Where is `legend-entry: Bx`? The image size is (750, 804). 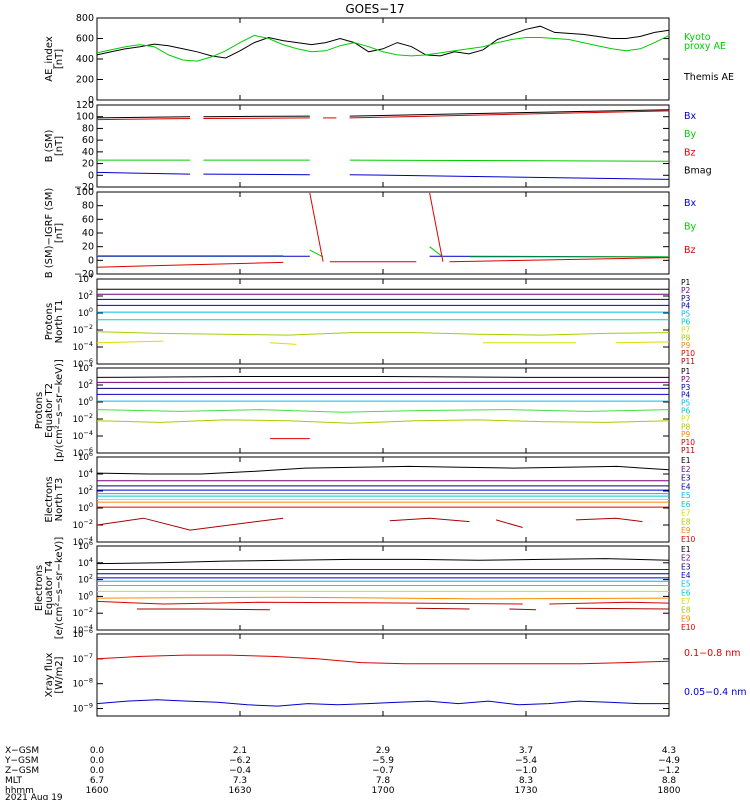 legend-entry: Bx is located at coordinates (690, 116).